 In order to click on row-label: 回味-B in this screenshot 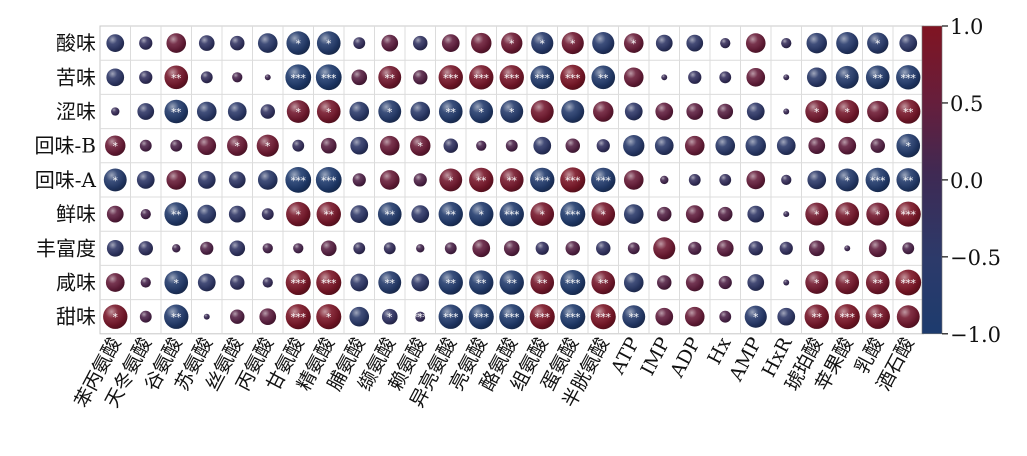, I will do `click(65, 146)`.